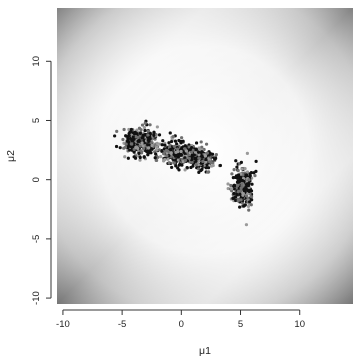  Describe the element at coordinates (36, 298) in the screenshot. I see `y-tick-label: -10` at that location.